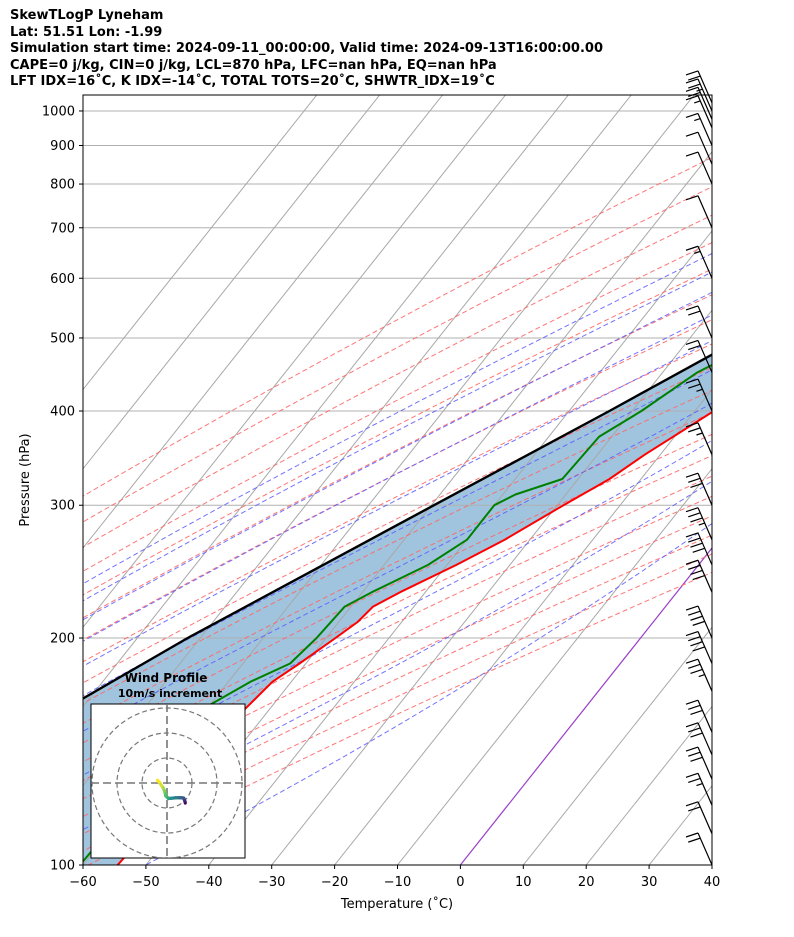 Image resolution: width=794 pixels, height=937 pixels. What do you see at coordinates (170, 693) in the screenshot?
I see `hodograph-subtitle: 10m/s increment` at bounding box center [170, 693].